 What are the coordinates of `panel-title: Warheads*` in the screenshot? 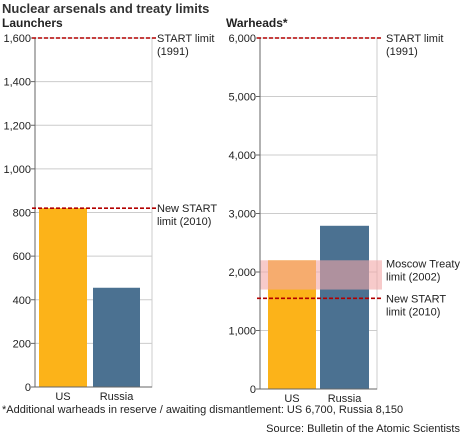 It's located at (257, 23).